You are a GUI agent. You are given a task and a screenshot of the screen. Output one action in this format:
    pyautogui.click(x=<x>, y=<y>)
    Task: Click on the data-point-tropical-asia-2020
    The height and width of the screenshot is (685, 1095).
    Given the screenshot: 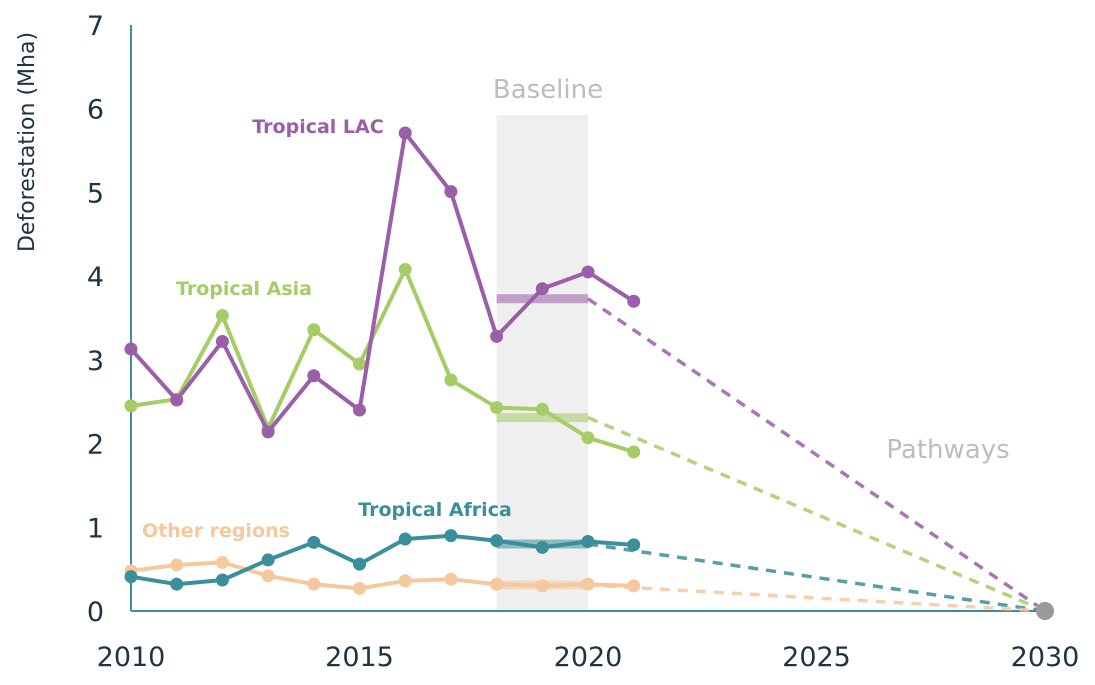 What is the action you would take?
    pyautogui.click(x=588, y=438)
    